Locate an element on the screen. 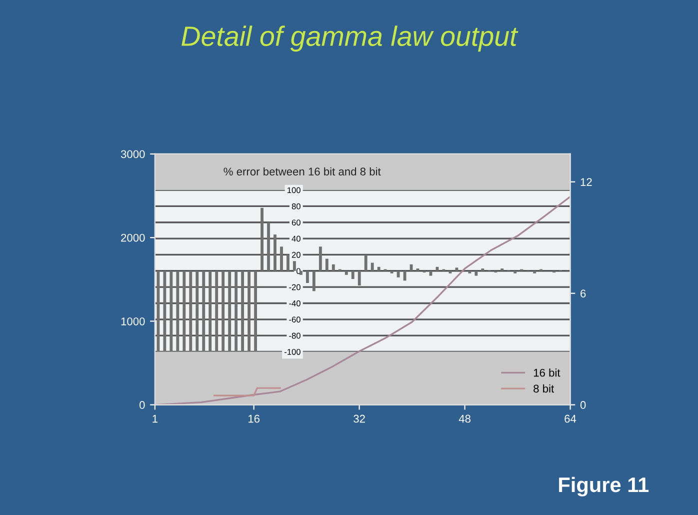 This screenshot has width=698, height=515. caption: Figure 11 is located at coordinates (604, 486).